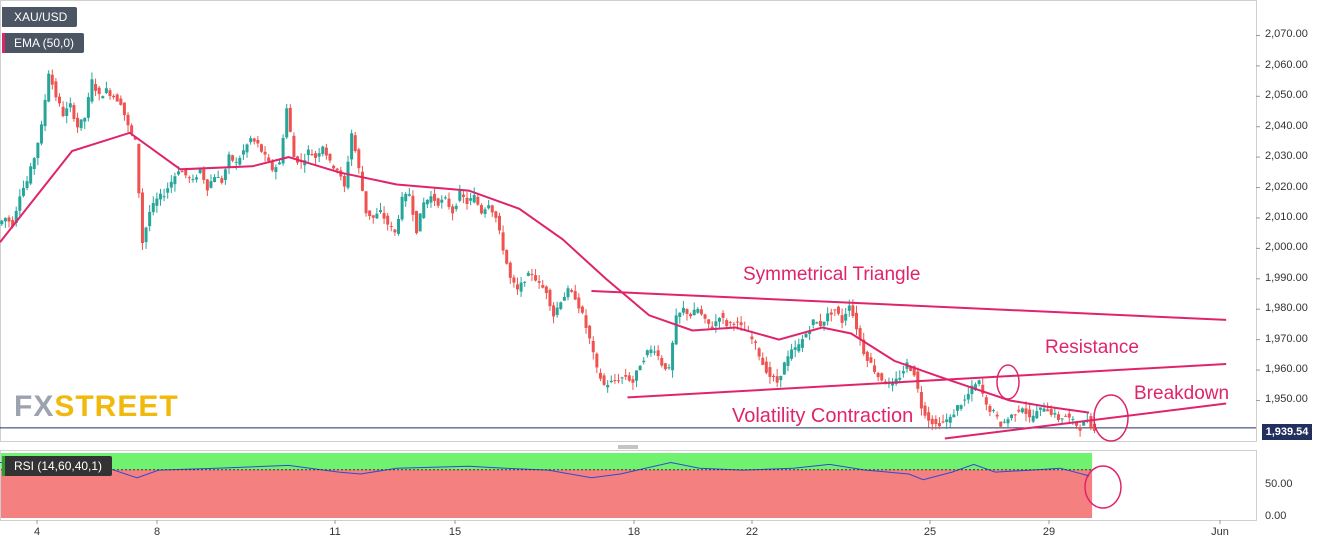 This screenshot has height=545, width=1328. I want to click on rsi-tick-label: 0.00, so click(1276, 516).